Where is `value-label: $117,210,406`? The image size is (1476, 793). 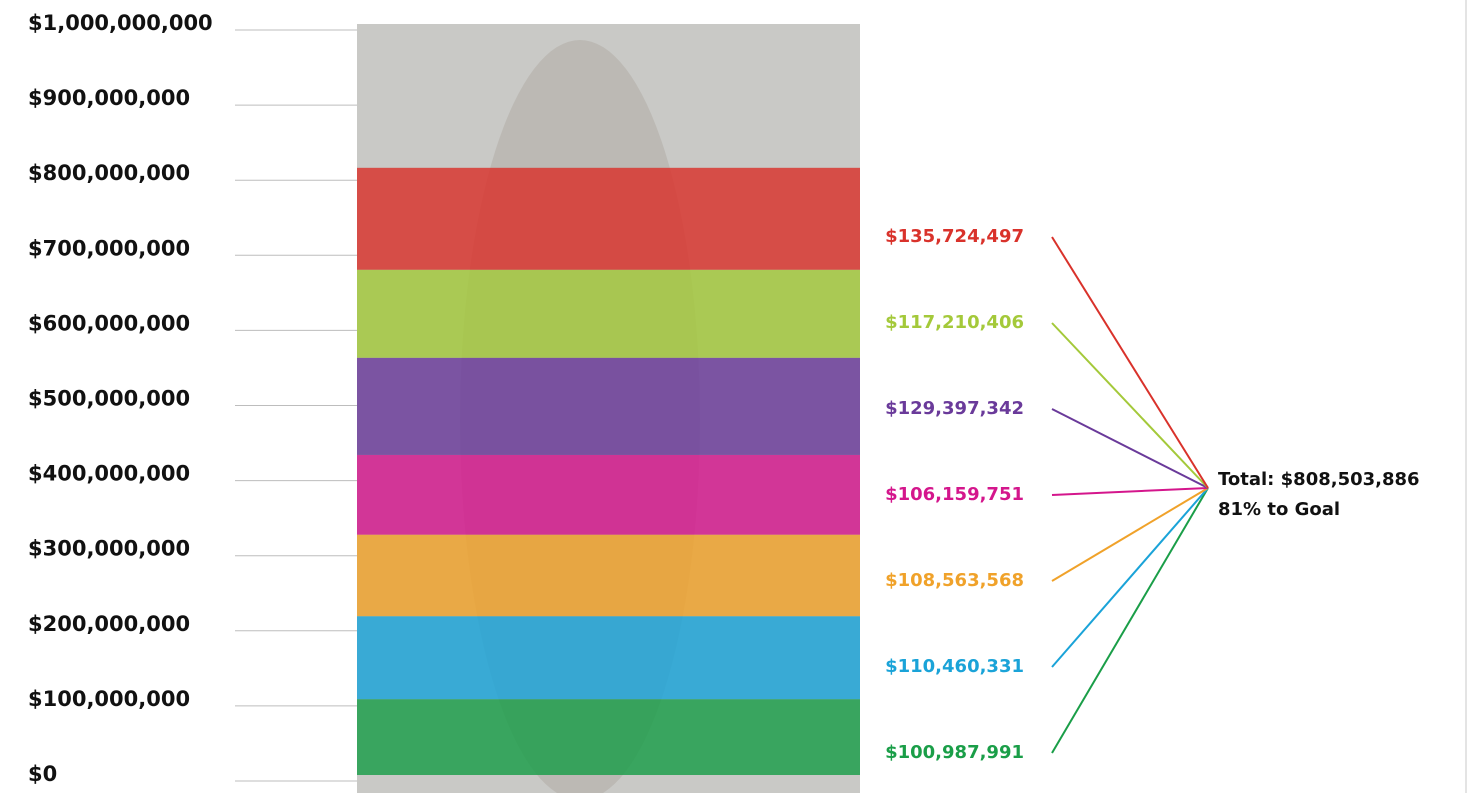
value-label: $117,210,406 is located at coordinates (954, 322).